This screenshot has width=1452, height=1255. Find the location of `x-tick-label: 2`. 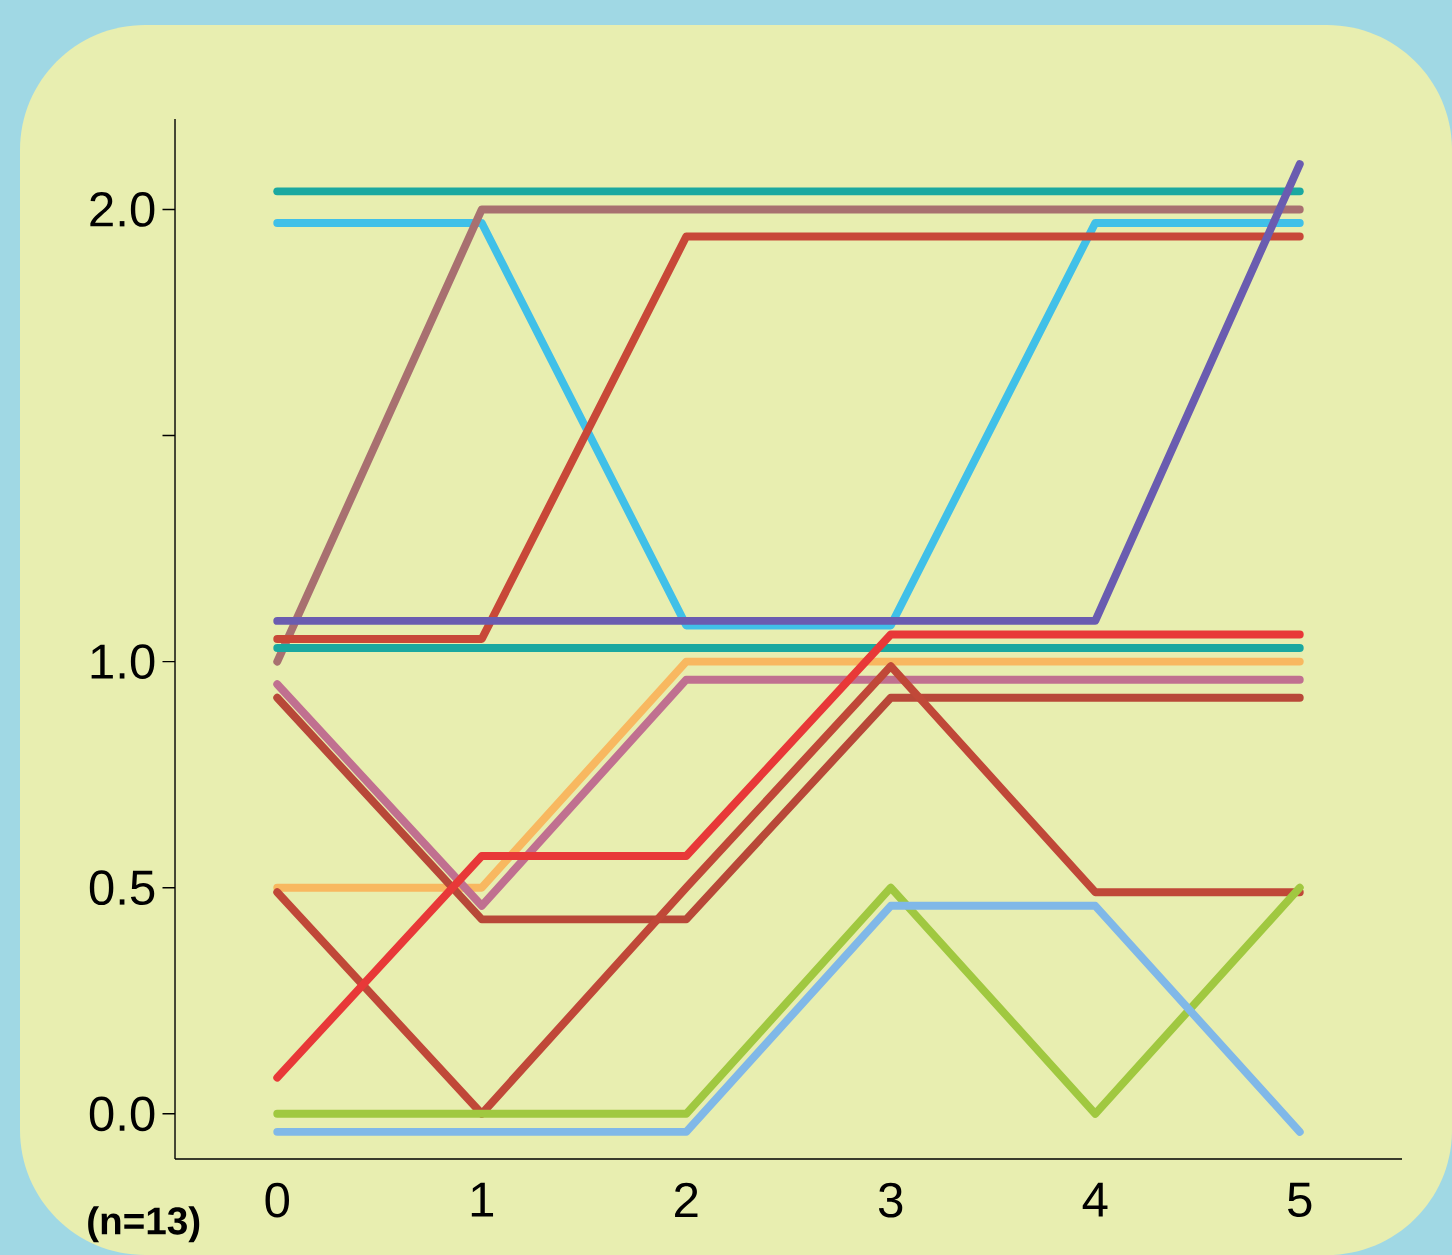

x-tick-label: 2 is located at coordinates (686, 1200).